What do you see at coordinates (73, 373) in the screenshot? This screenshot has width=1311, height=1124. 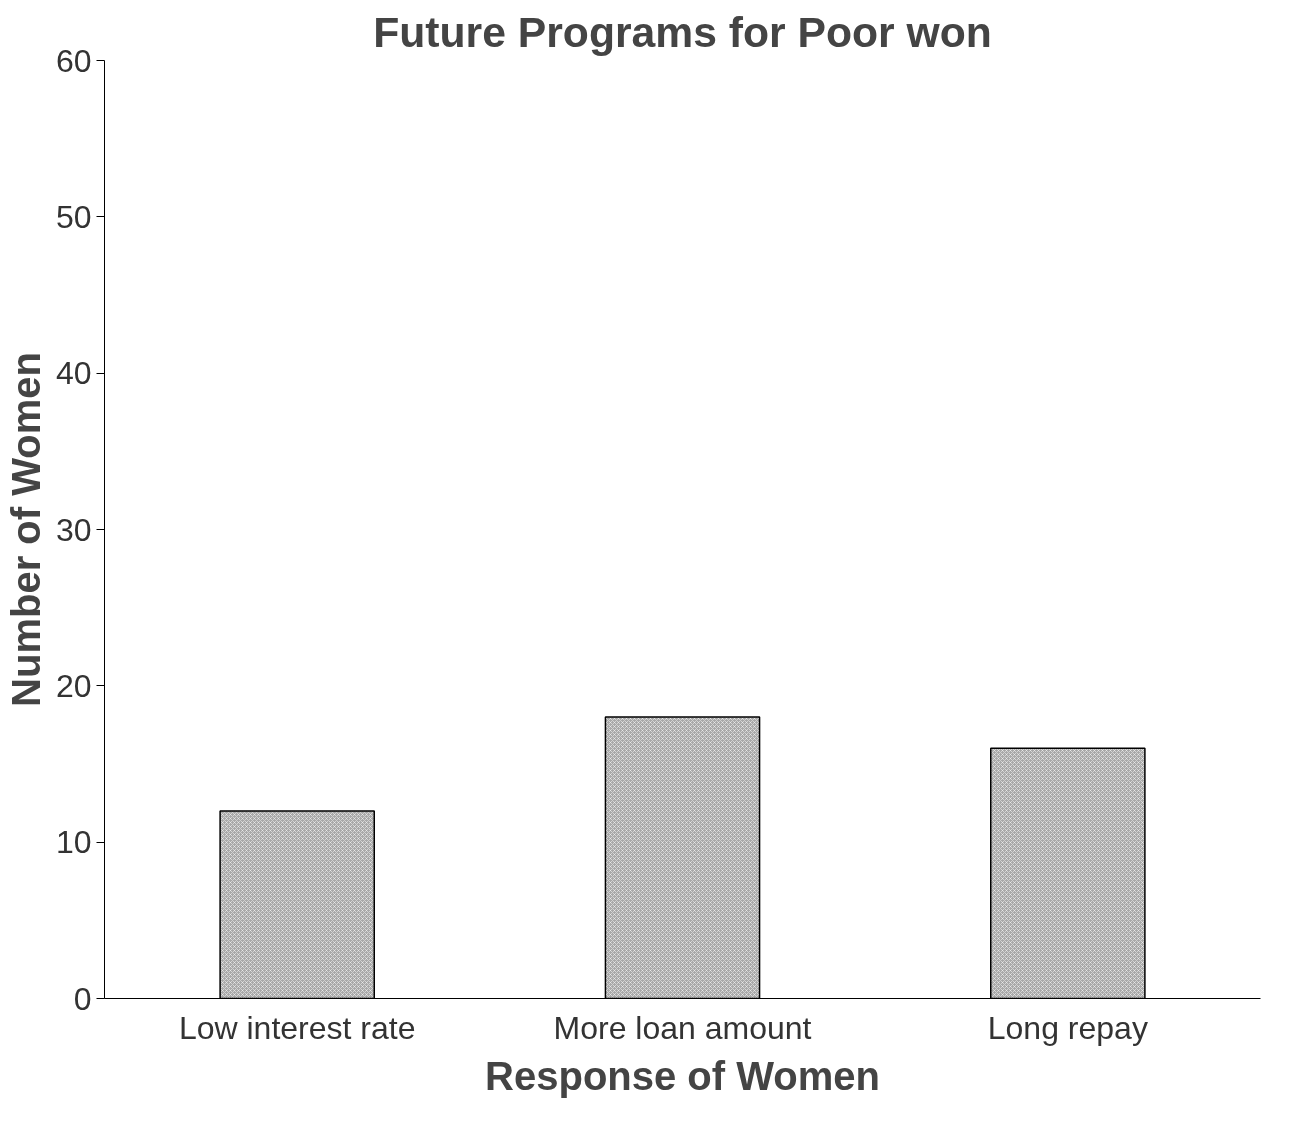 I see `y-tick-label: 40` at bounding box center [73, 373].